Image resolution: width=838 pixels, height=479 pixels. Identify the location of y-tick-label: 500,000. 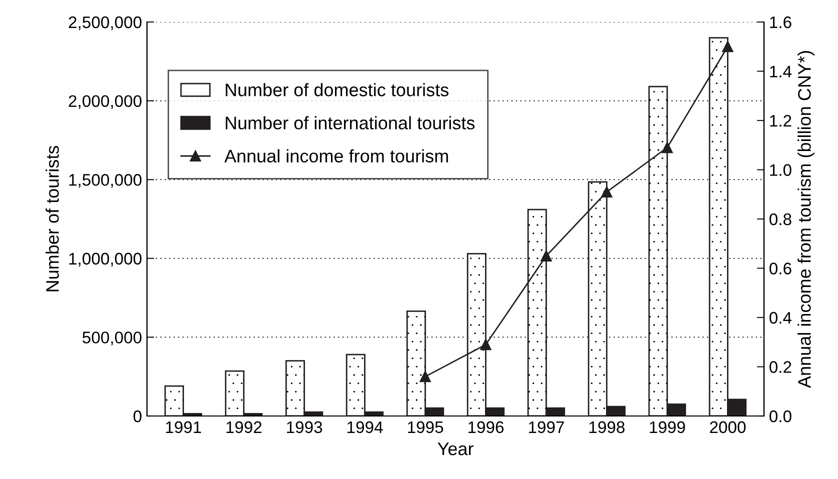
(112, 339).